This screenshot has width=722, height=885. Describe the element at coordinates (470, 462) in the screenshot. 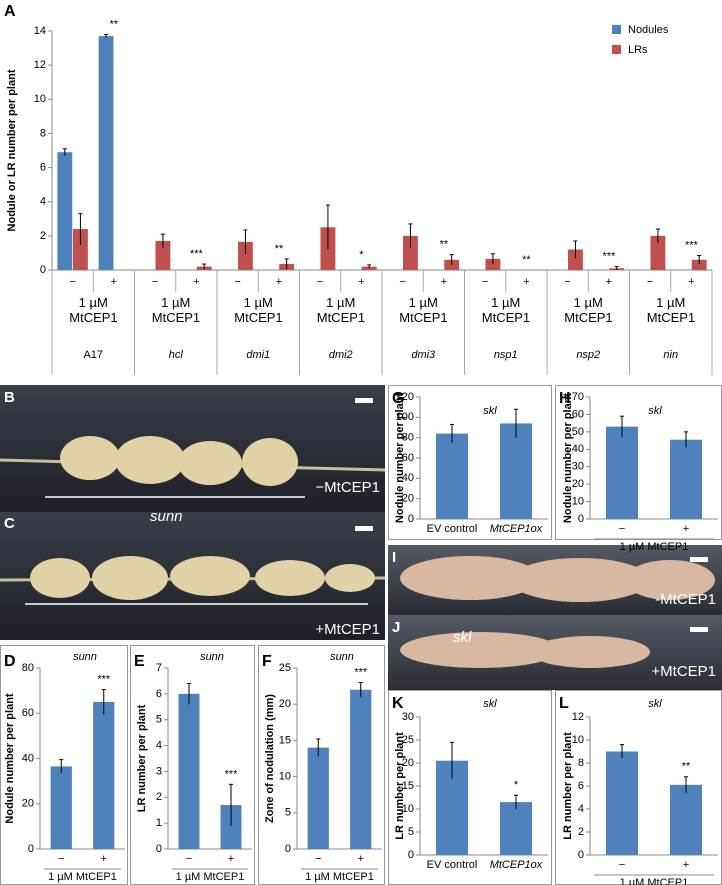

I see `panel-frame` at that location.